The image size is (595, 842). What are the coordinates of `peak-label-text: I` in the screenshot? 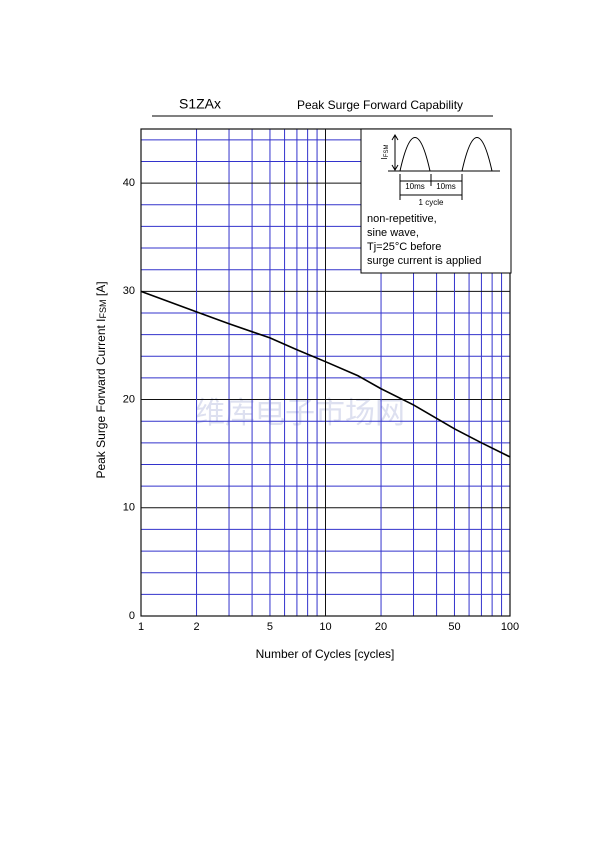 It's located at (384, 158).